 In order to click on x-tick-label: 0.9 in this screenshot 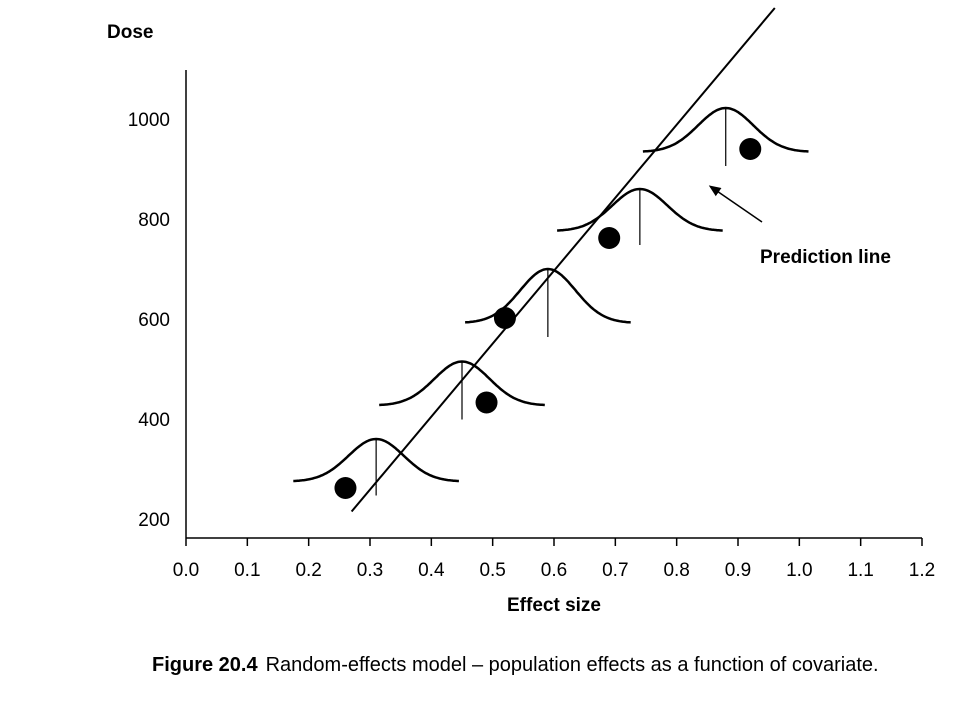, I will do `click(738, 570)`.